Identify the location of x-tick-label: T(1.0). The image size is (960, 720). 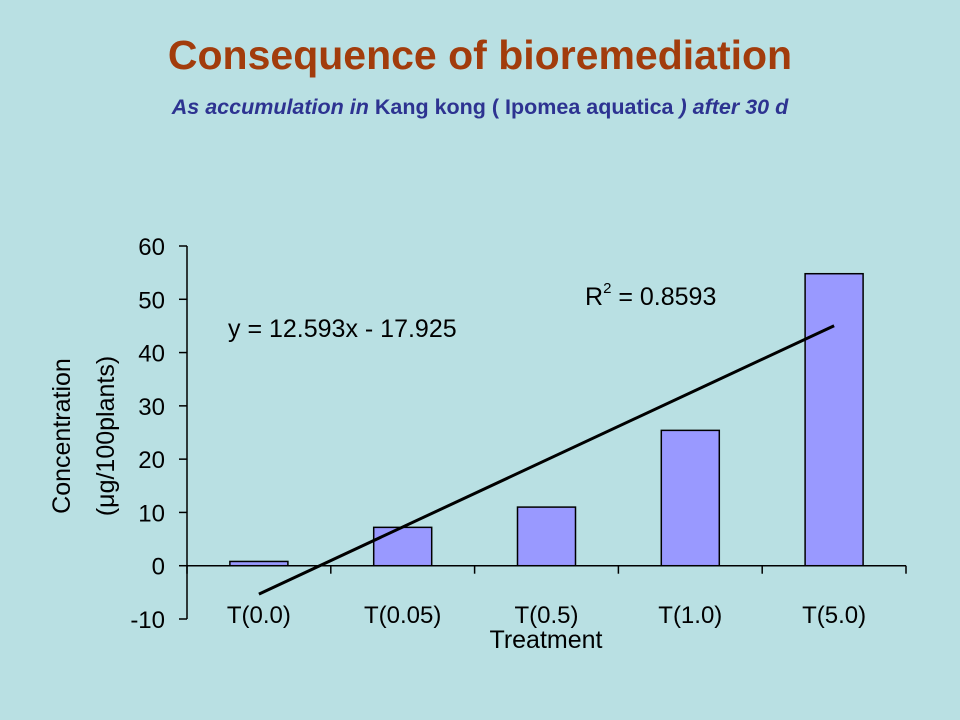
(690, 615).